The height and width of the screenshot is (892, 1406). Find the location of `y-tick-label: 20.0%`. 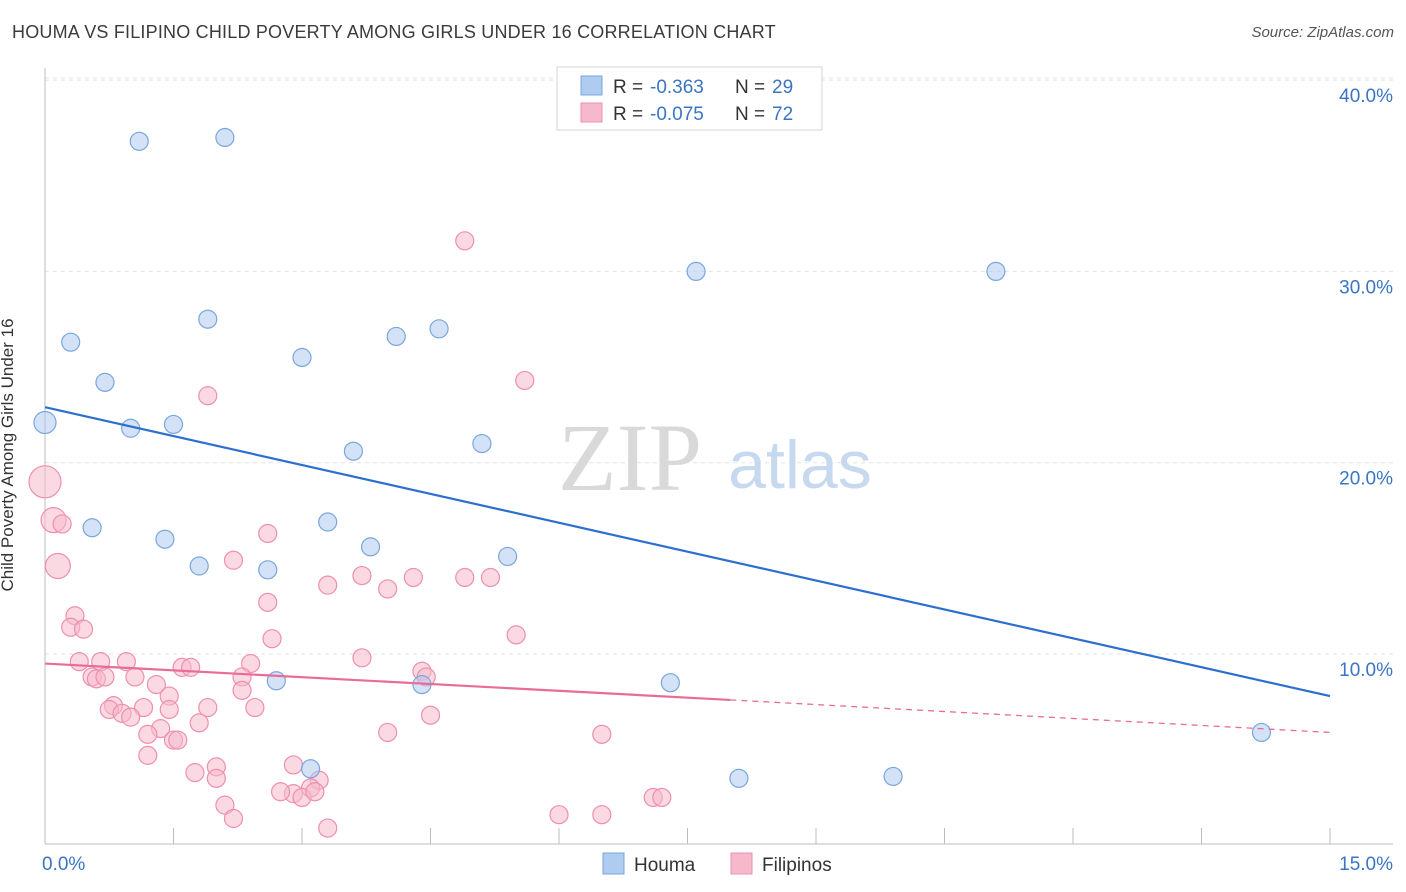

y-tick-label: 20.0% is located at coordinates (1366, 479).